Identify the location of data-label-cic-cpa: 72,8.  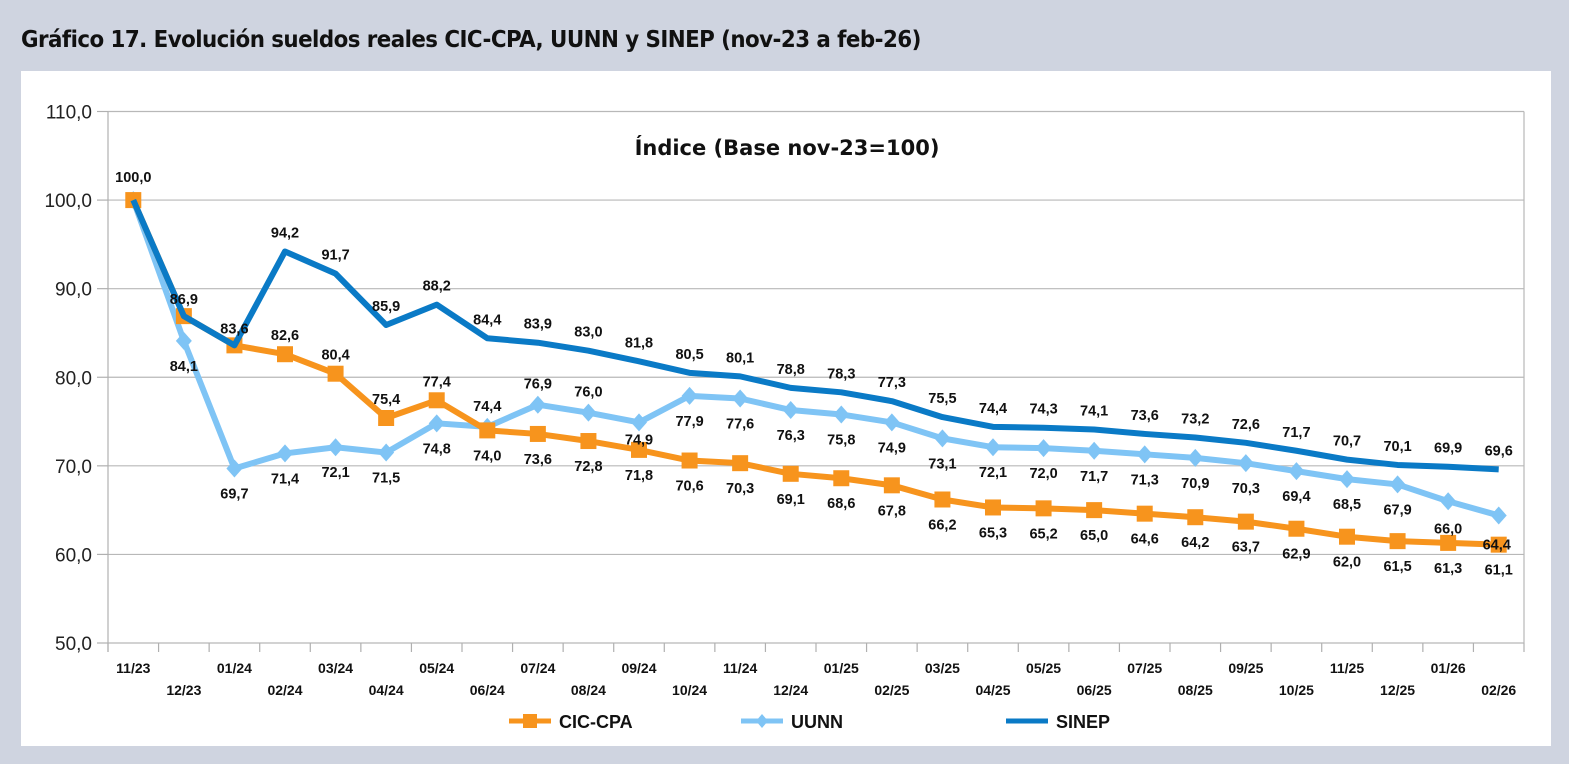
(588, 467).